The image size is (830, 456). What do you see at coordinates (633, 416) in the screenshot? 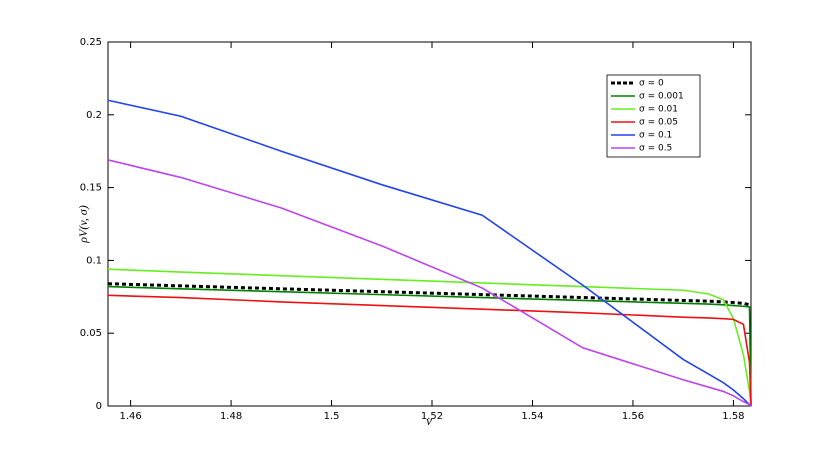
I see `x-tick-label: 1.56` at bounding box center [633, 416].